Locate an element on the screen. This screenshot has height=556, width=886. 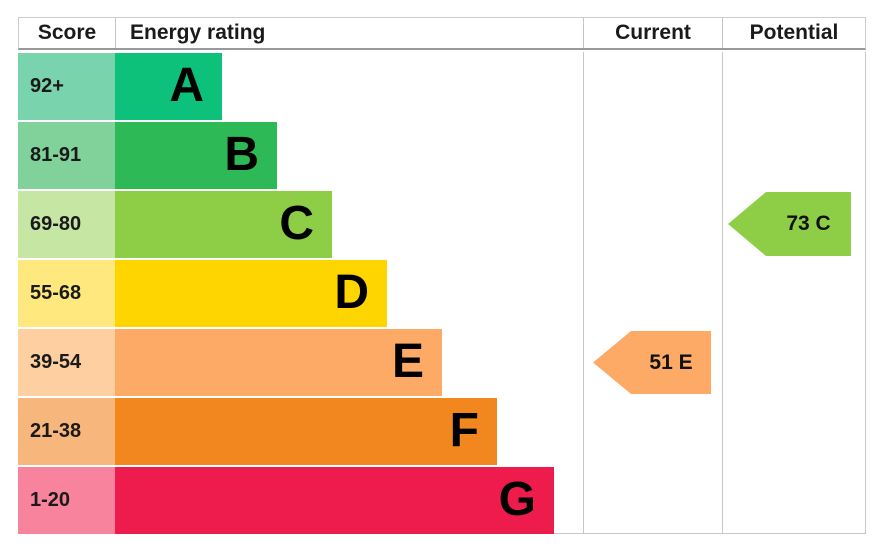
header-potential: Potential is located at coordinates (794, 32).